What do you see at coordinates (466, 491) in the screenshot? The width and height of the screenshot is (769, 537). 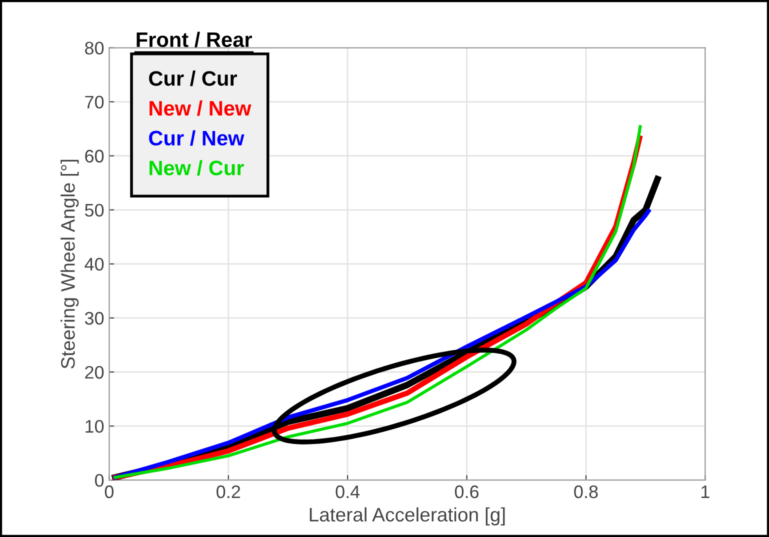 I see `x-tick-label: 0.6` at bounding box center [466, 491].